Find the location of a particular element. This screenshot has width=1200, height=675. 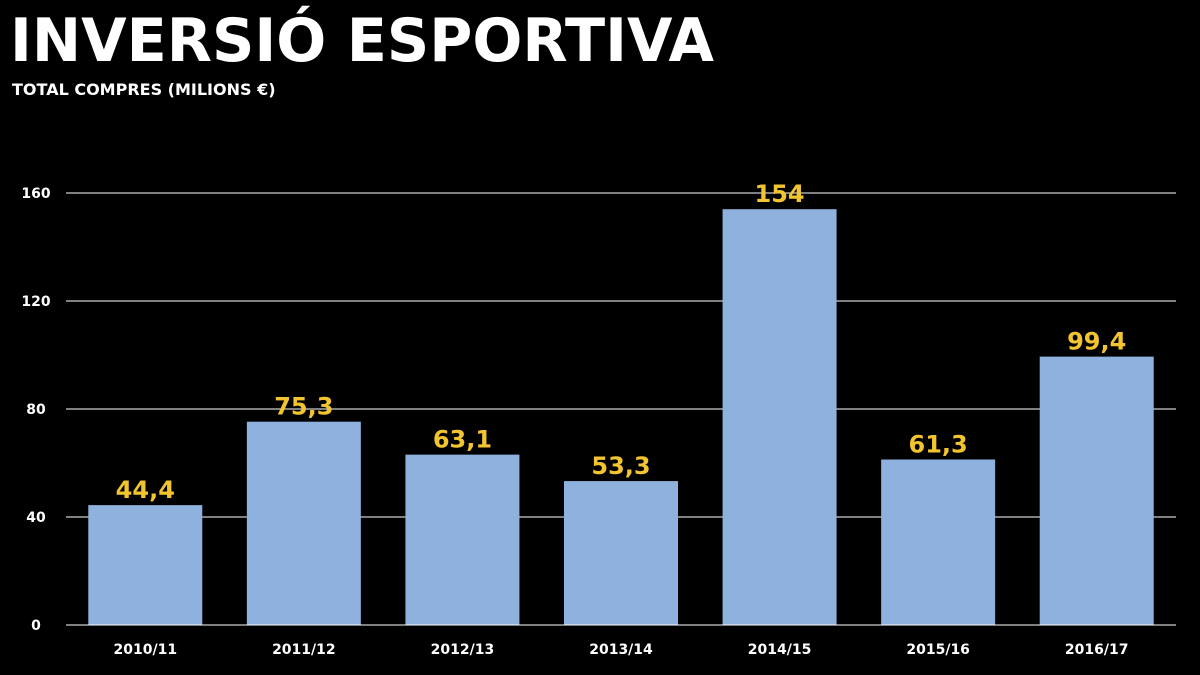

y-tick-label: 120 is located at coordinates (35, 302).